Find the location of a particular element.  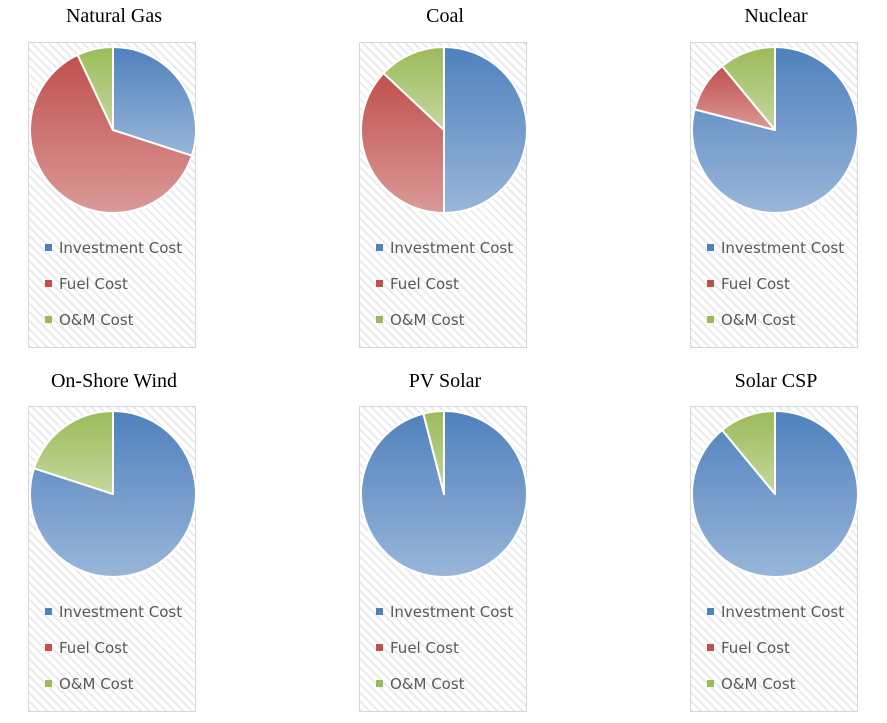

pie-chart-pv-solar is located at coordinates (444, 494).